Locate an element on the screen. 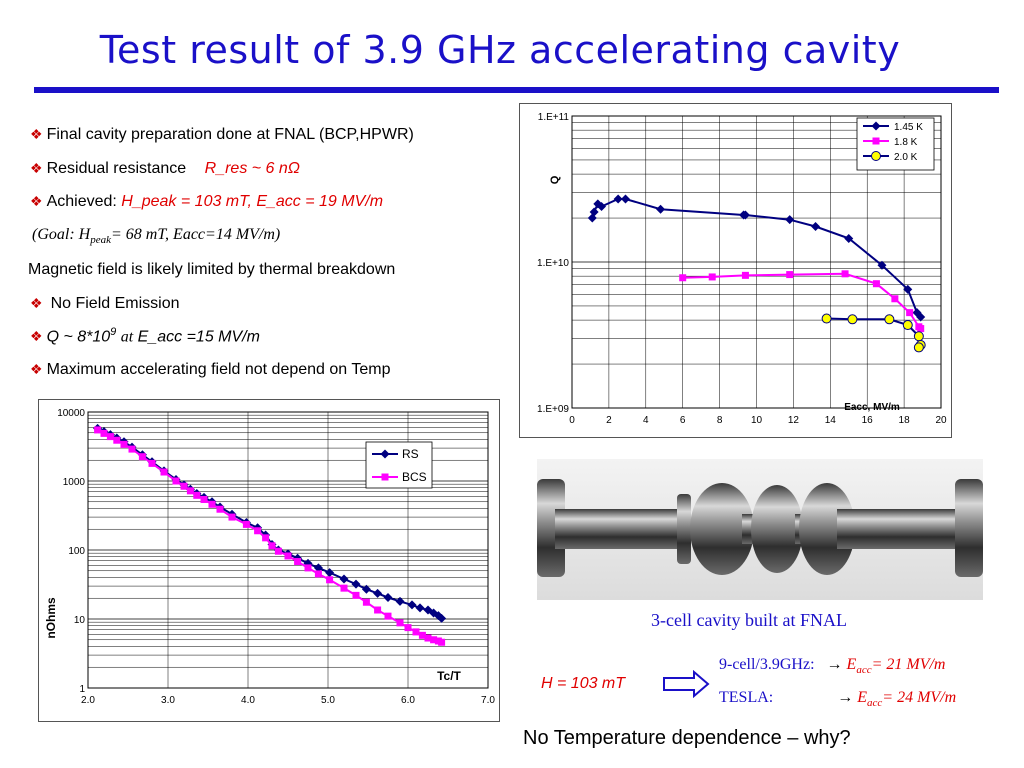  x-tick-label: 4 is located at coordinates (646, 420).